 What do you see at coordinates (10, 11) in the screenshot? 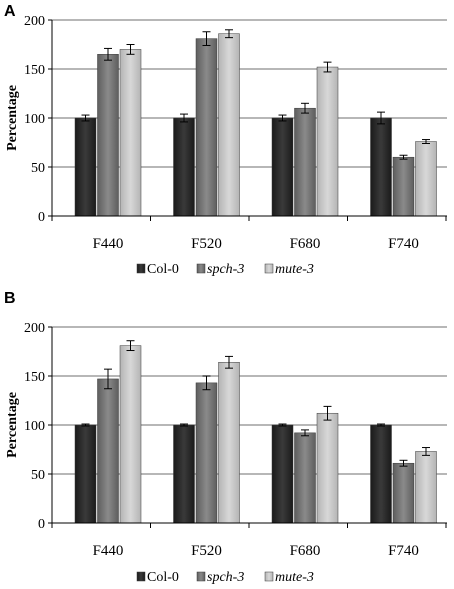
I see `panel-label: A` at bounding box center [10, 11].